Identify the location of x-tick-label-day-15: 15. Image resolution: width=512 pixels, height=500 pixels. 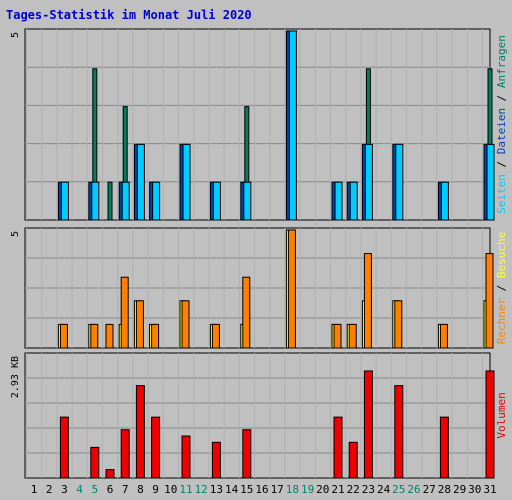
(246, 489).